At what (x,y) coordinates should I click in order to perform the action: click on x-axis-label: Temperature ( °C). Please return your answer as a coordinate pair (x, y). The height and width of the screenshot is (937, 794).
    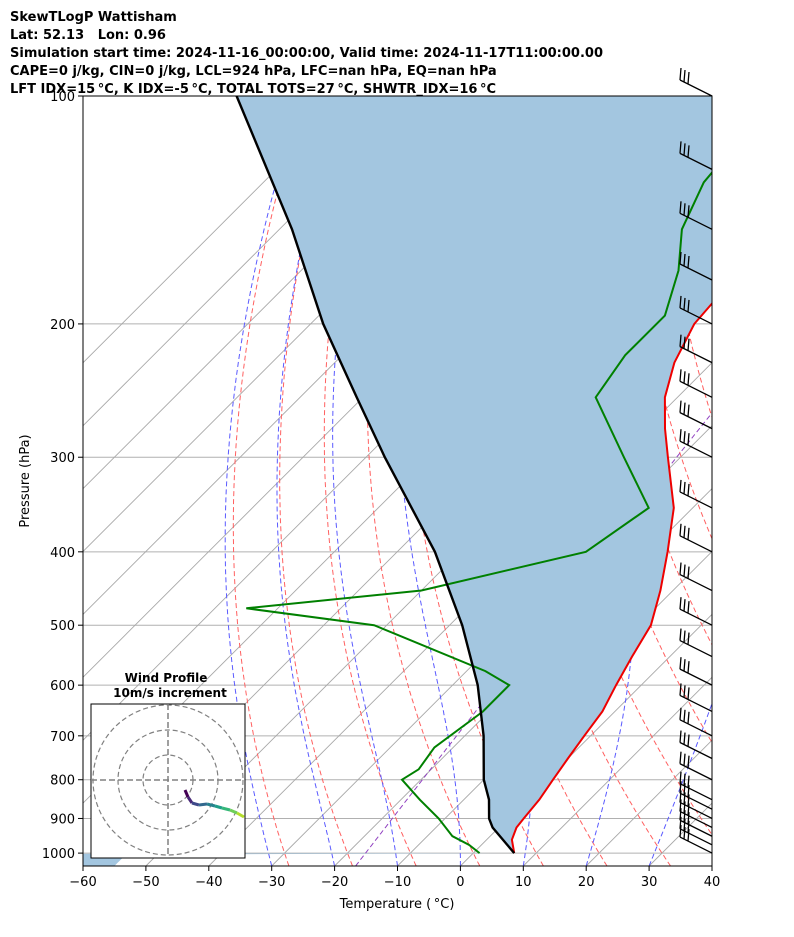
    Looking at the image, I should click on (397, 904).